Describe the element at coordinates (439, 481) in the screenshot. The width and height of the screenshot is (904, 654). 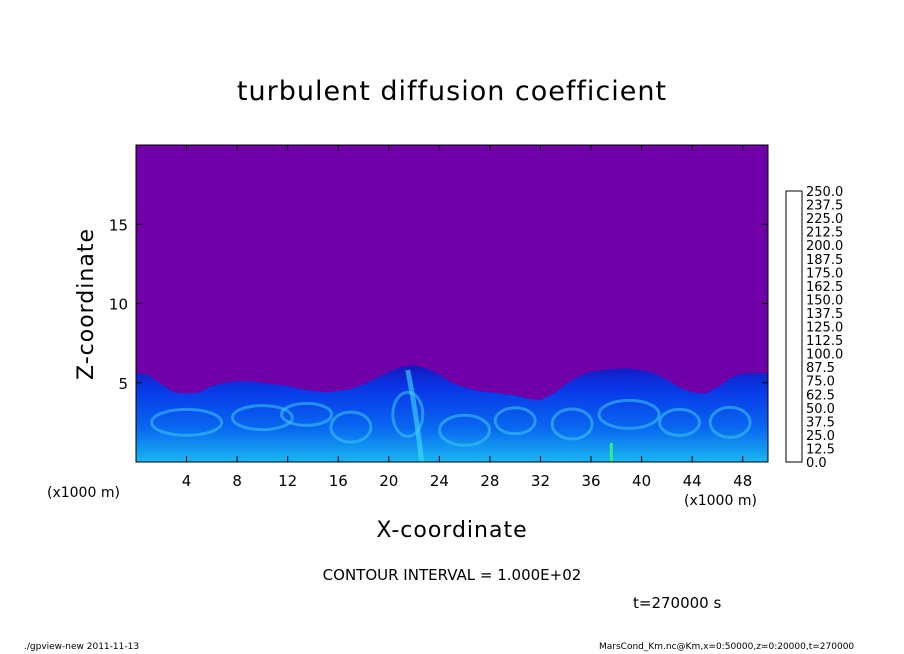
I see `x-tick-label: 24` at that location.